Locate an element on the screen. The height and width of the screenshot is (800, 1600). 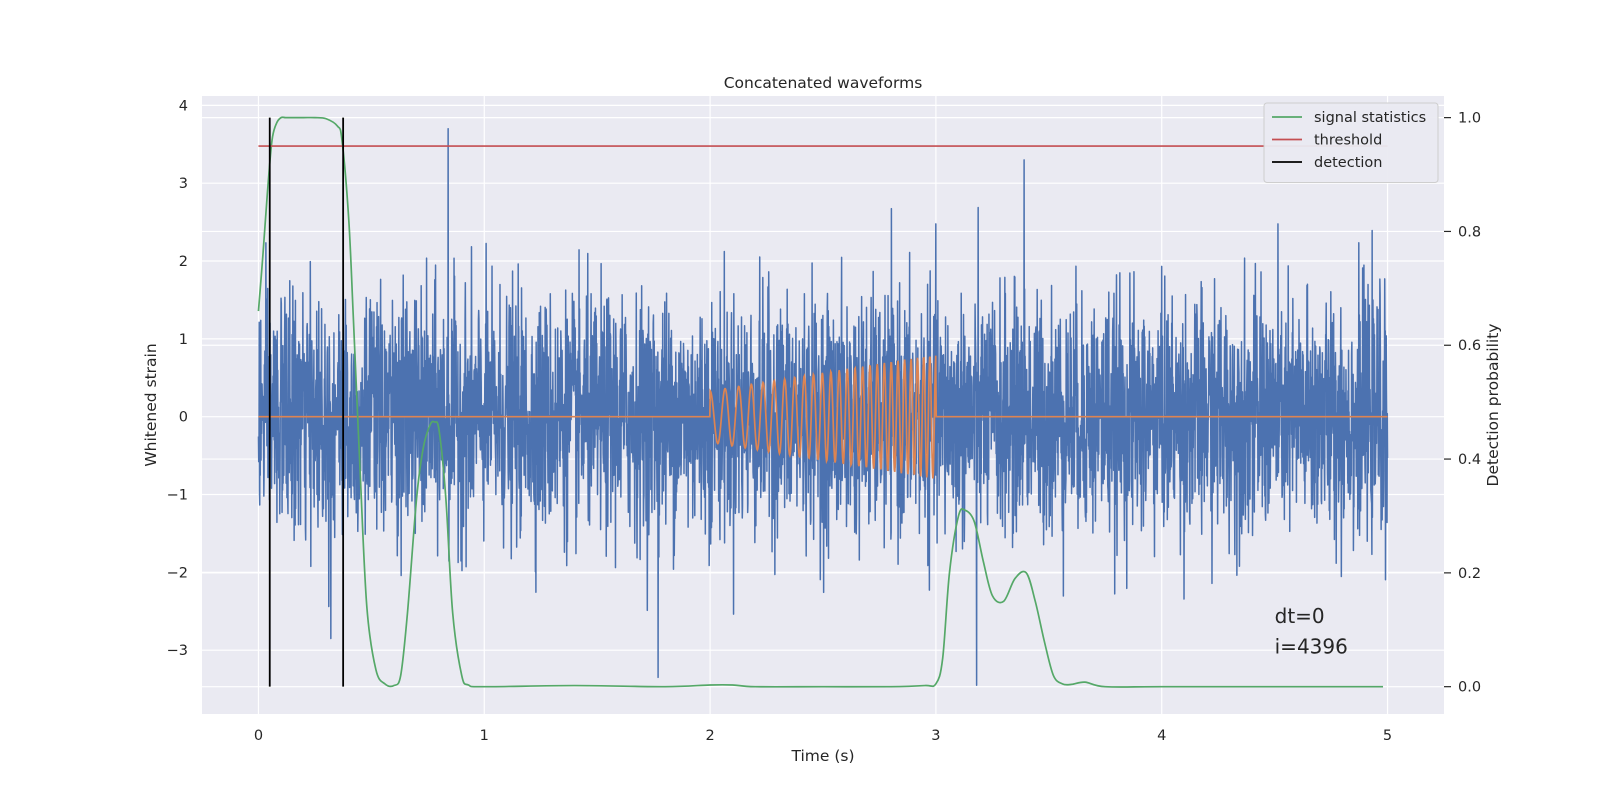
x-tick-label: 2 is located at coordinates (709, 736).